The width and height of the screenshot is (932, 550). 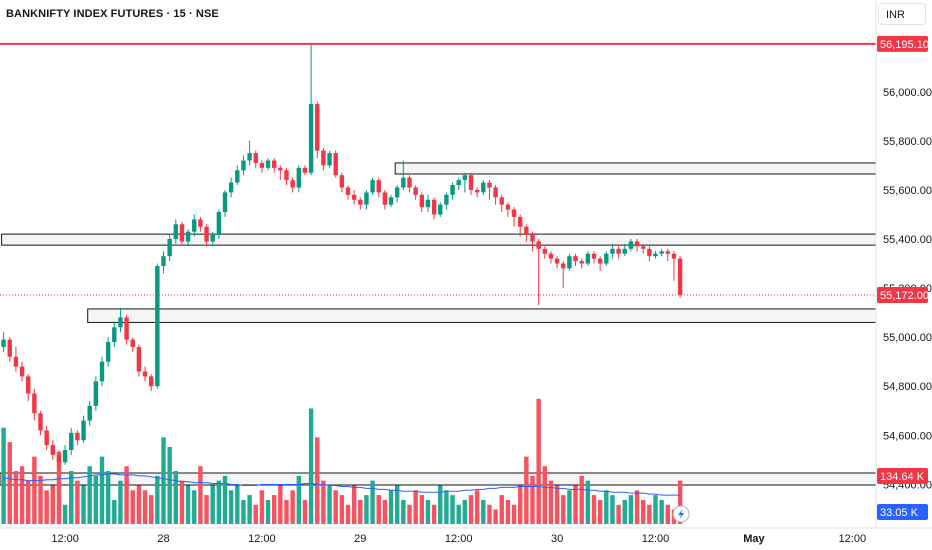 What do you see at coordinates (342, 484) in the screenshot?
I see `volume-ma-line` at bounding box center [342, 484].